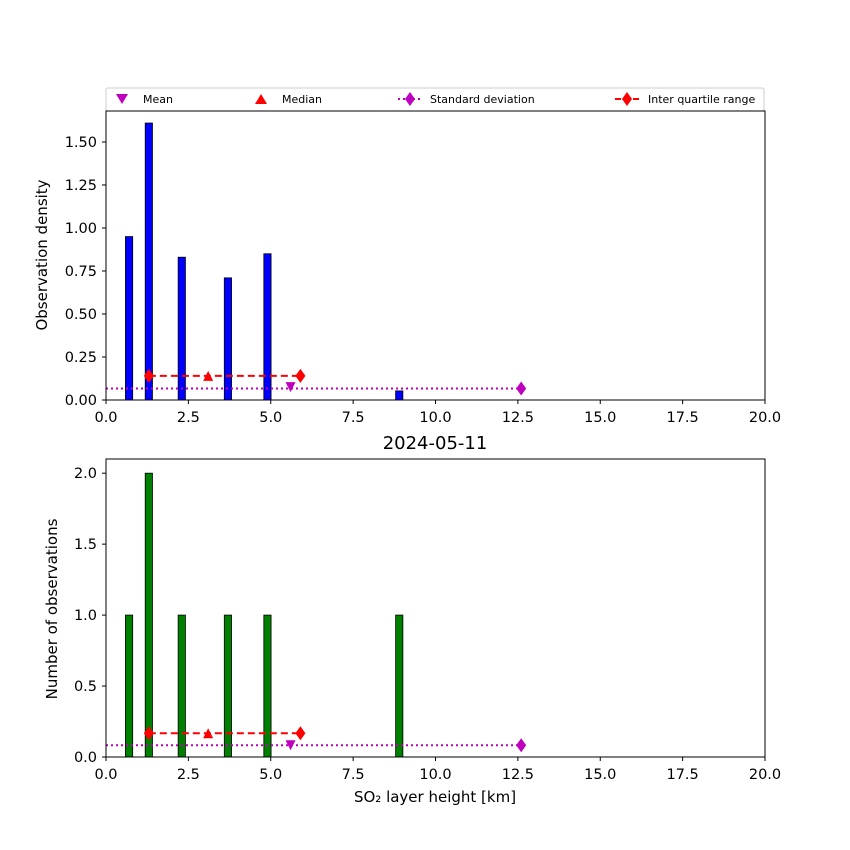 The image size is (850, 850). What do you see at coordinates (81, 358) in the screenshot?
I see `density-y-tick-label: 0.25` at bounding box center [81, 358].